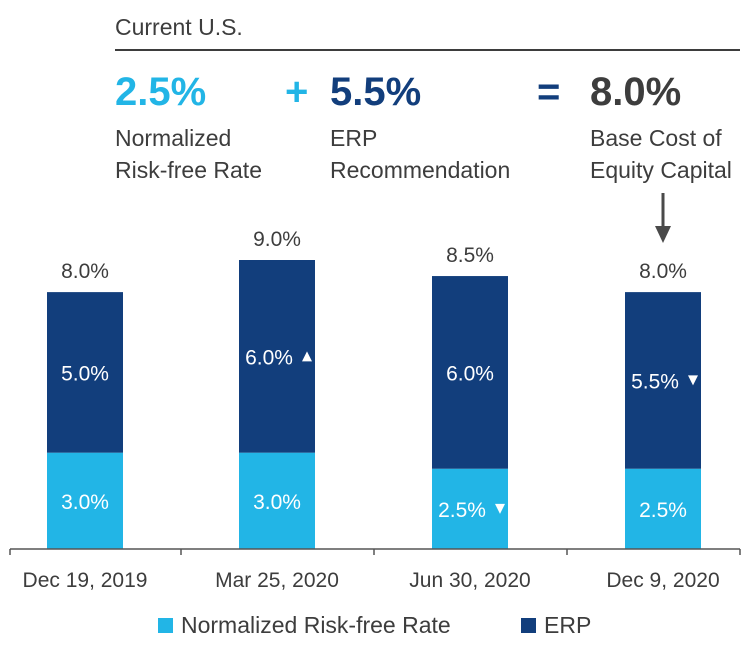 The width and height of the screenshot is (750, 653). I want to click on bar-label-erp-3: 5.5%, so click(655, 381).